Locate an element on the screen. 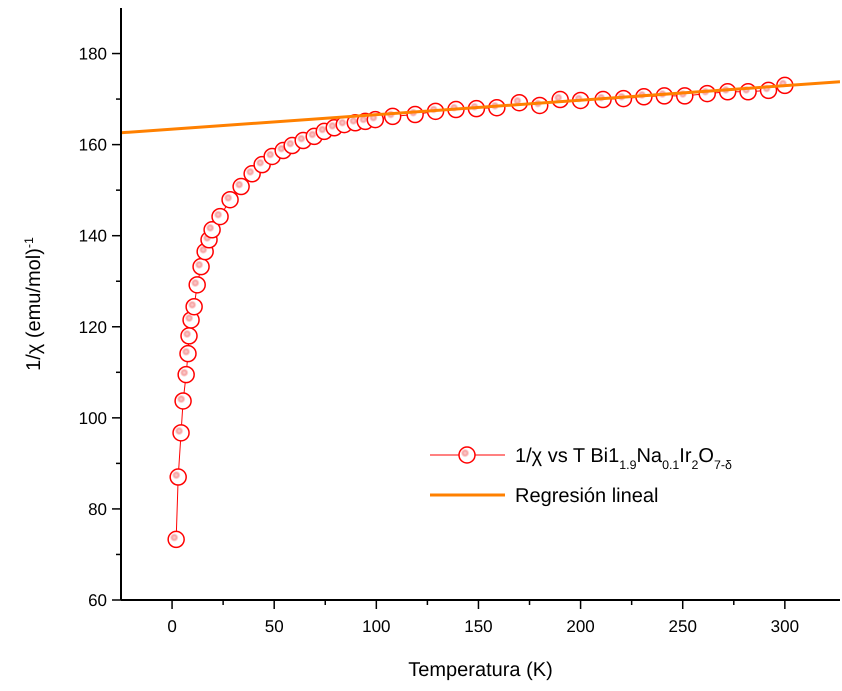  x-tick-label: 150 is located at coordinates (478, 626).